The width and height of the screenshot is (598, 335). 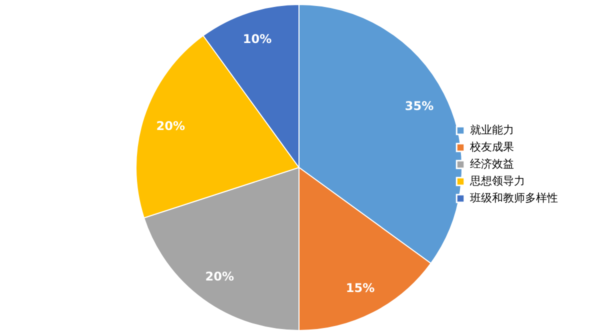 I want to click on legend-label: 班级和教师多样性, so click(x=514, y=198).